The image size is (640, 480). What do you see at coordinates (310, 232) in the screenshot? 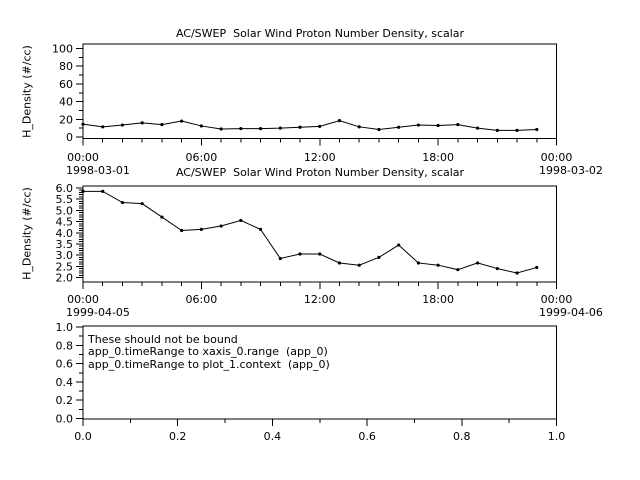
I see `plot-1-series-line` at bounding box center [310, 232].